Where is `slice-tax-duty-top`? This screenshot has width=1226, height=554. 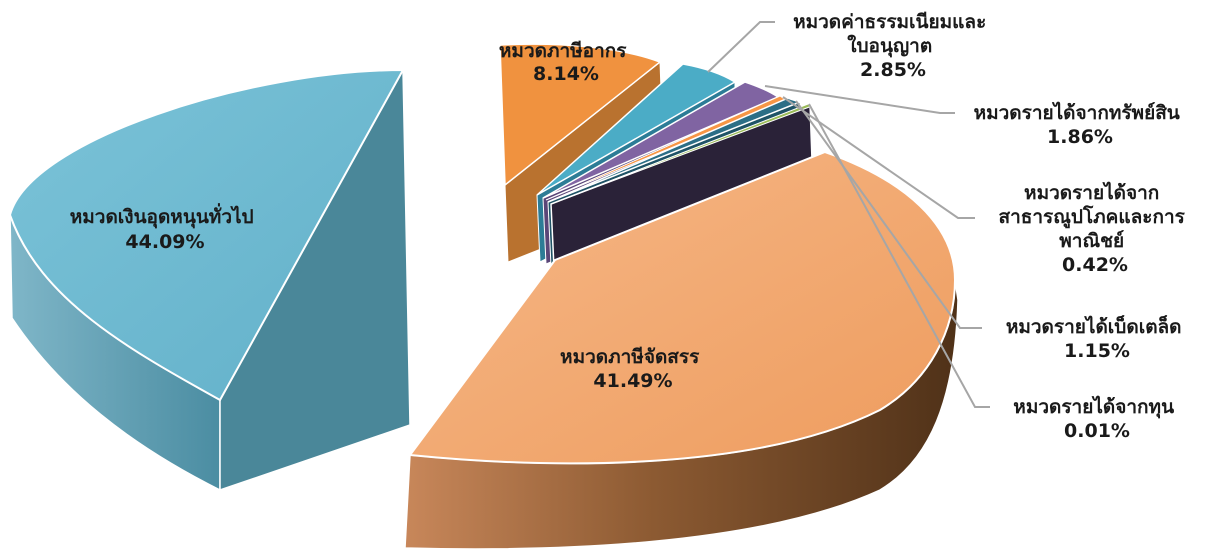
slice-tax-duty-top is located at coordinates (580, 115).